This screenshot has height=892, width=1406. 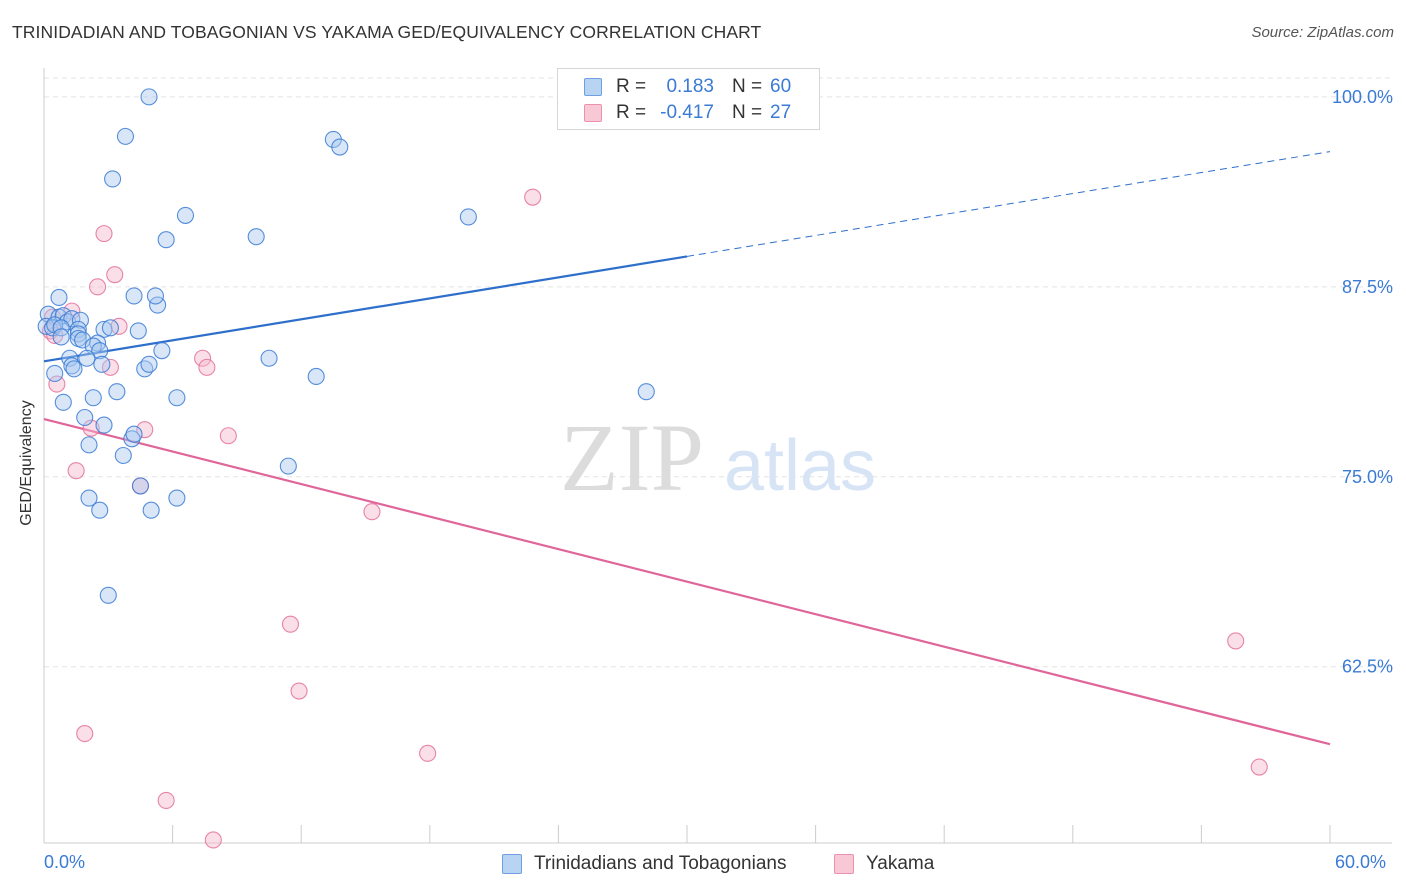 What do you see at coordinates (781, 86) in the screenshot?
I see `legend-n-value: 60` at bounding box center [781, 86].